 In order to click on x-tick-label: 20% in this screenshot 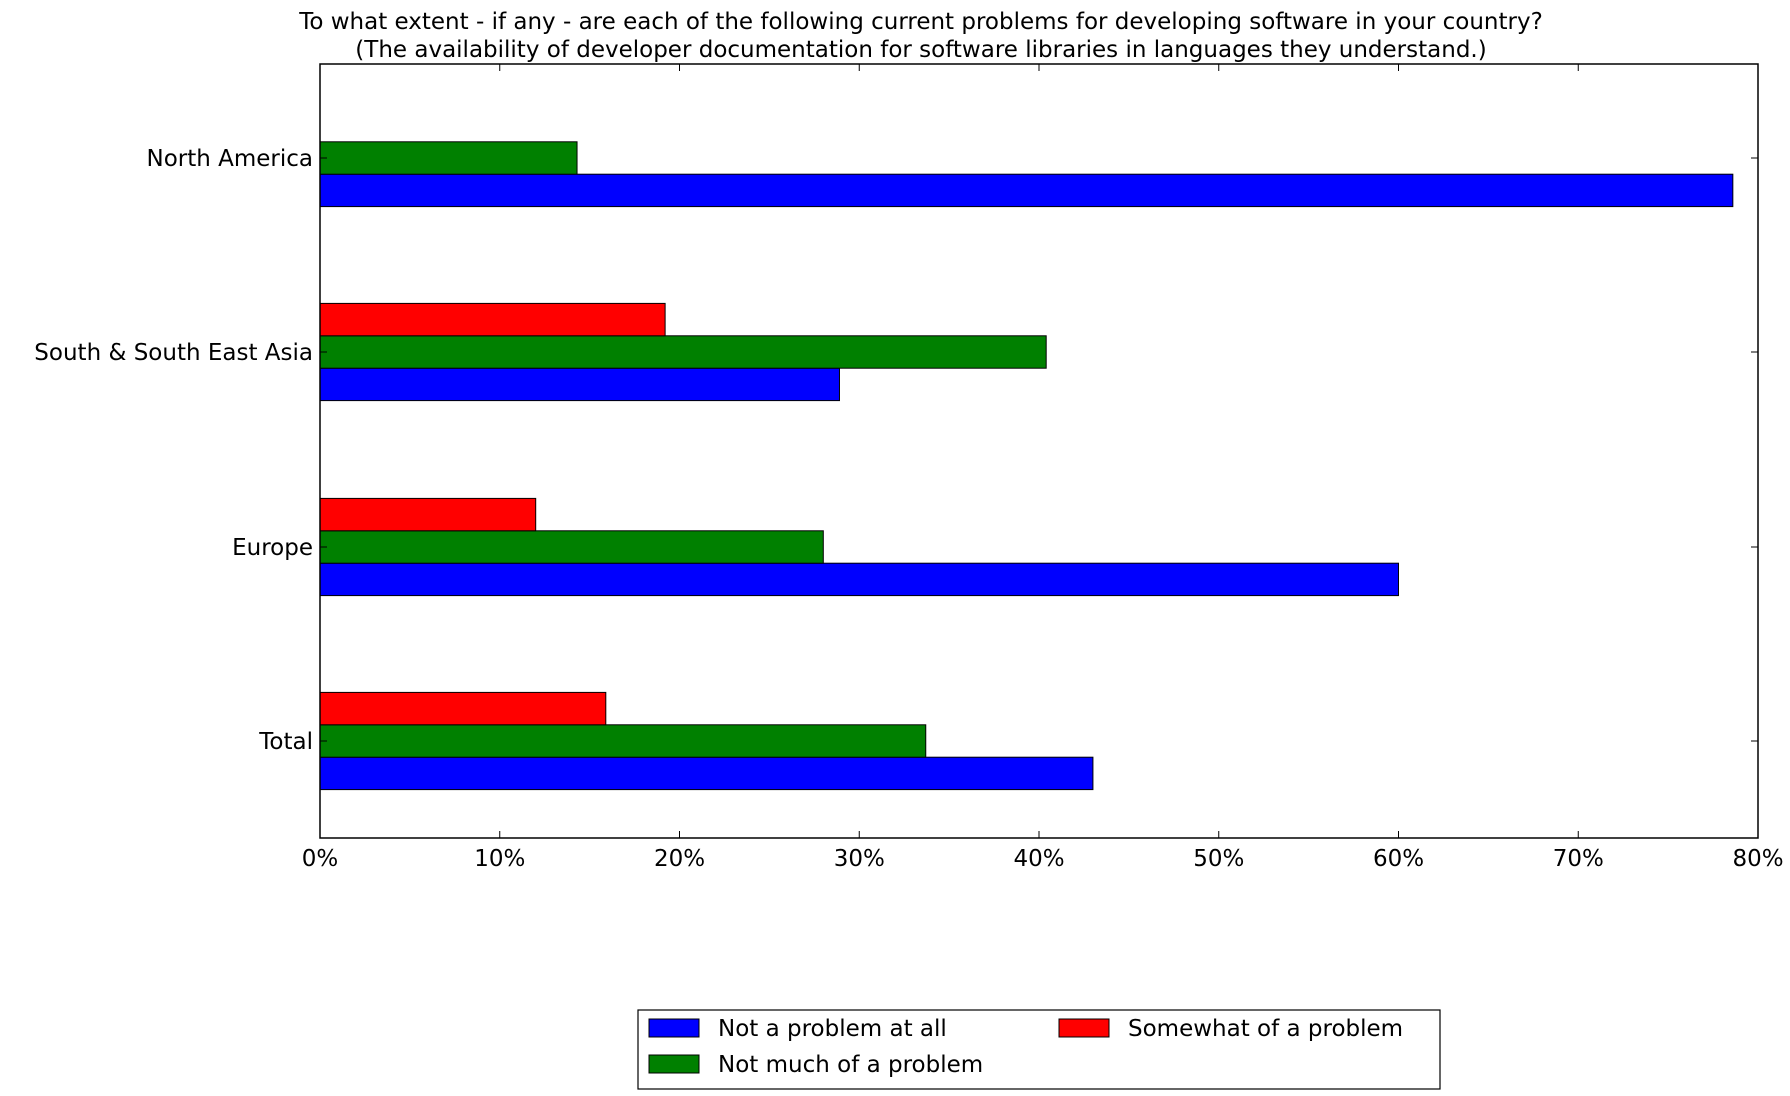, I will do `click(679, 859)`.